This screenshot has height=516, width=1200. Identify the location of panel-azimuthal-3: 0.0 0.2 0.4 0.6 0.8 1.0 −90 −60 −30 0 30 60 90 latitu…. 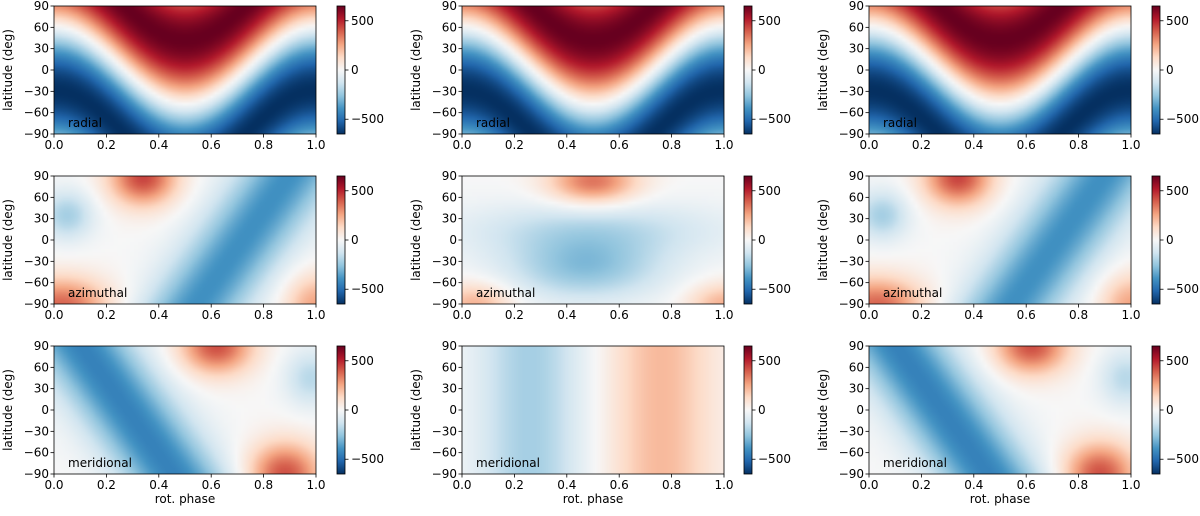
(1007, 245).